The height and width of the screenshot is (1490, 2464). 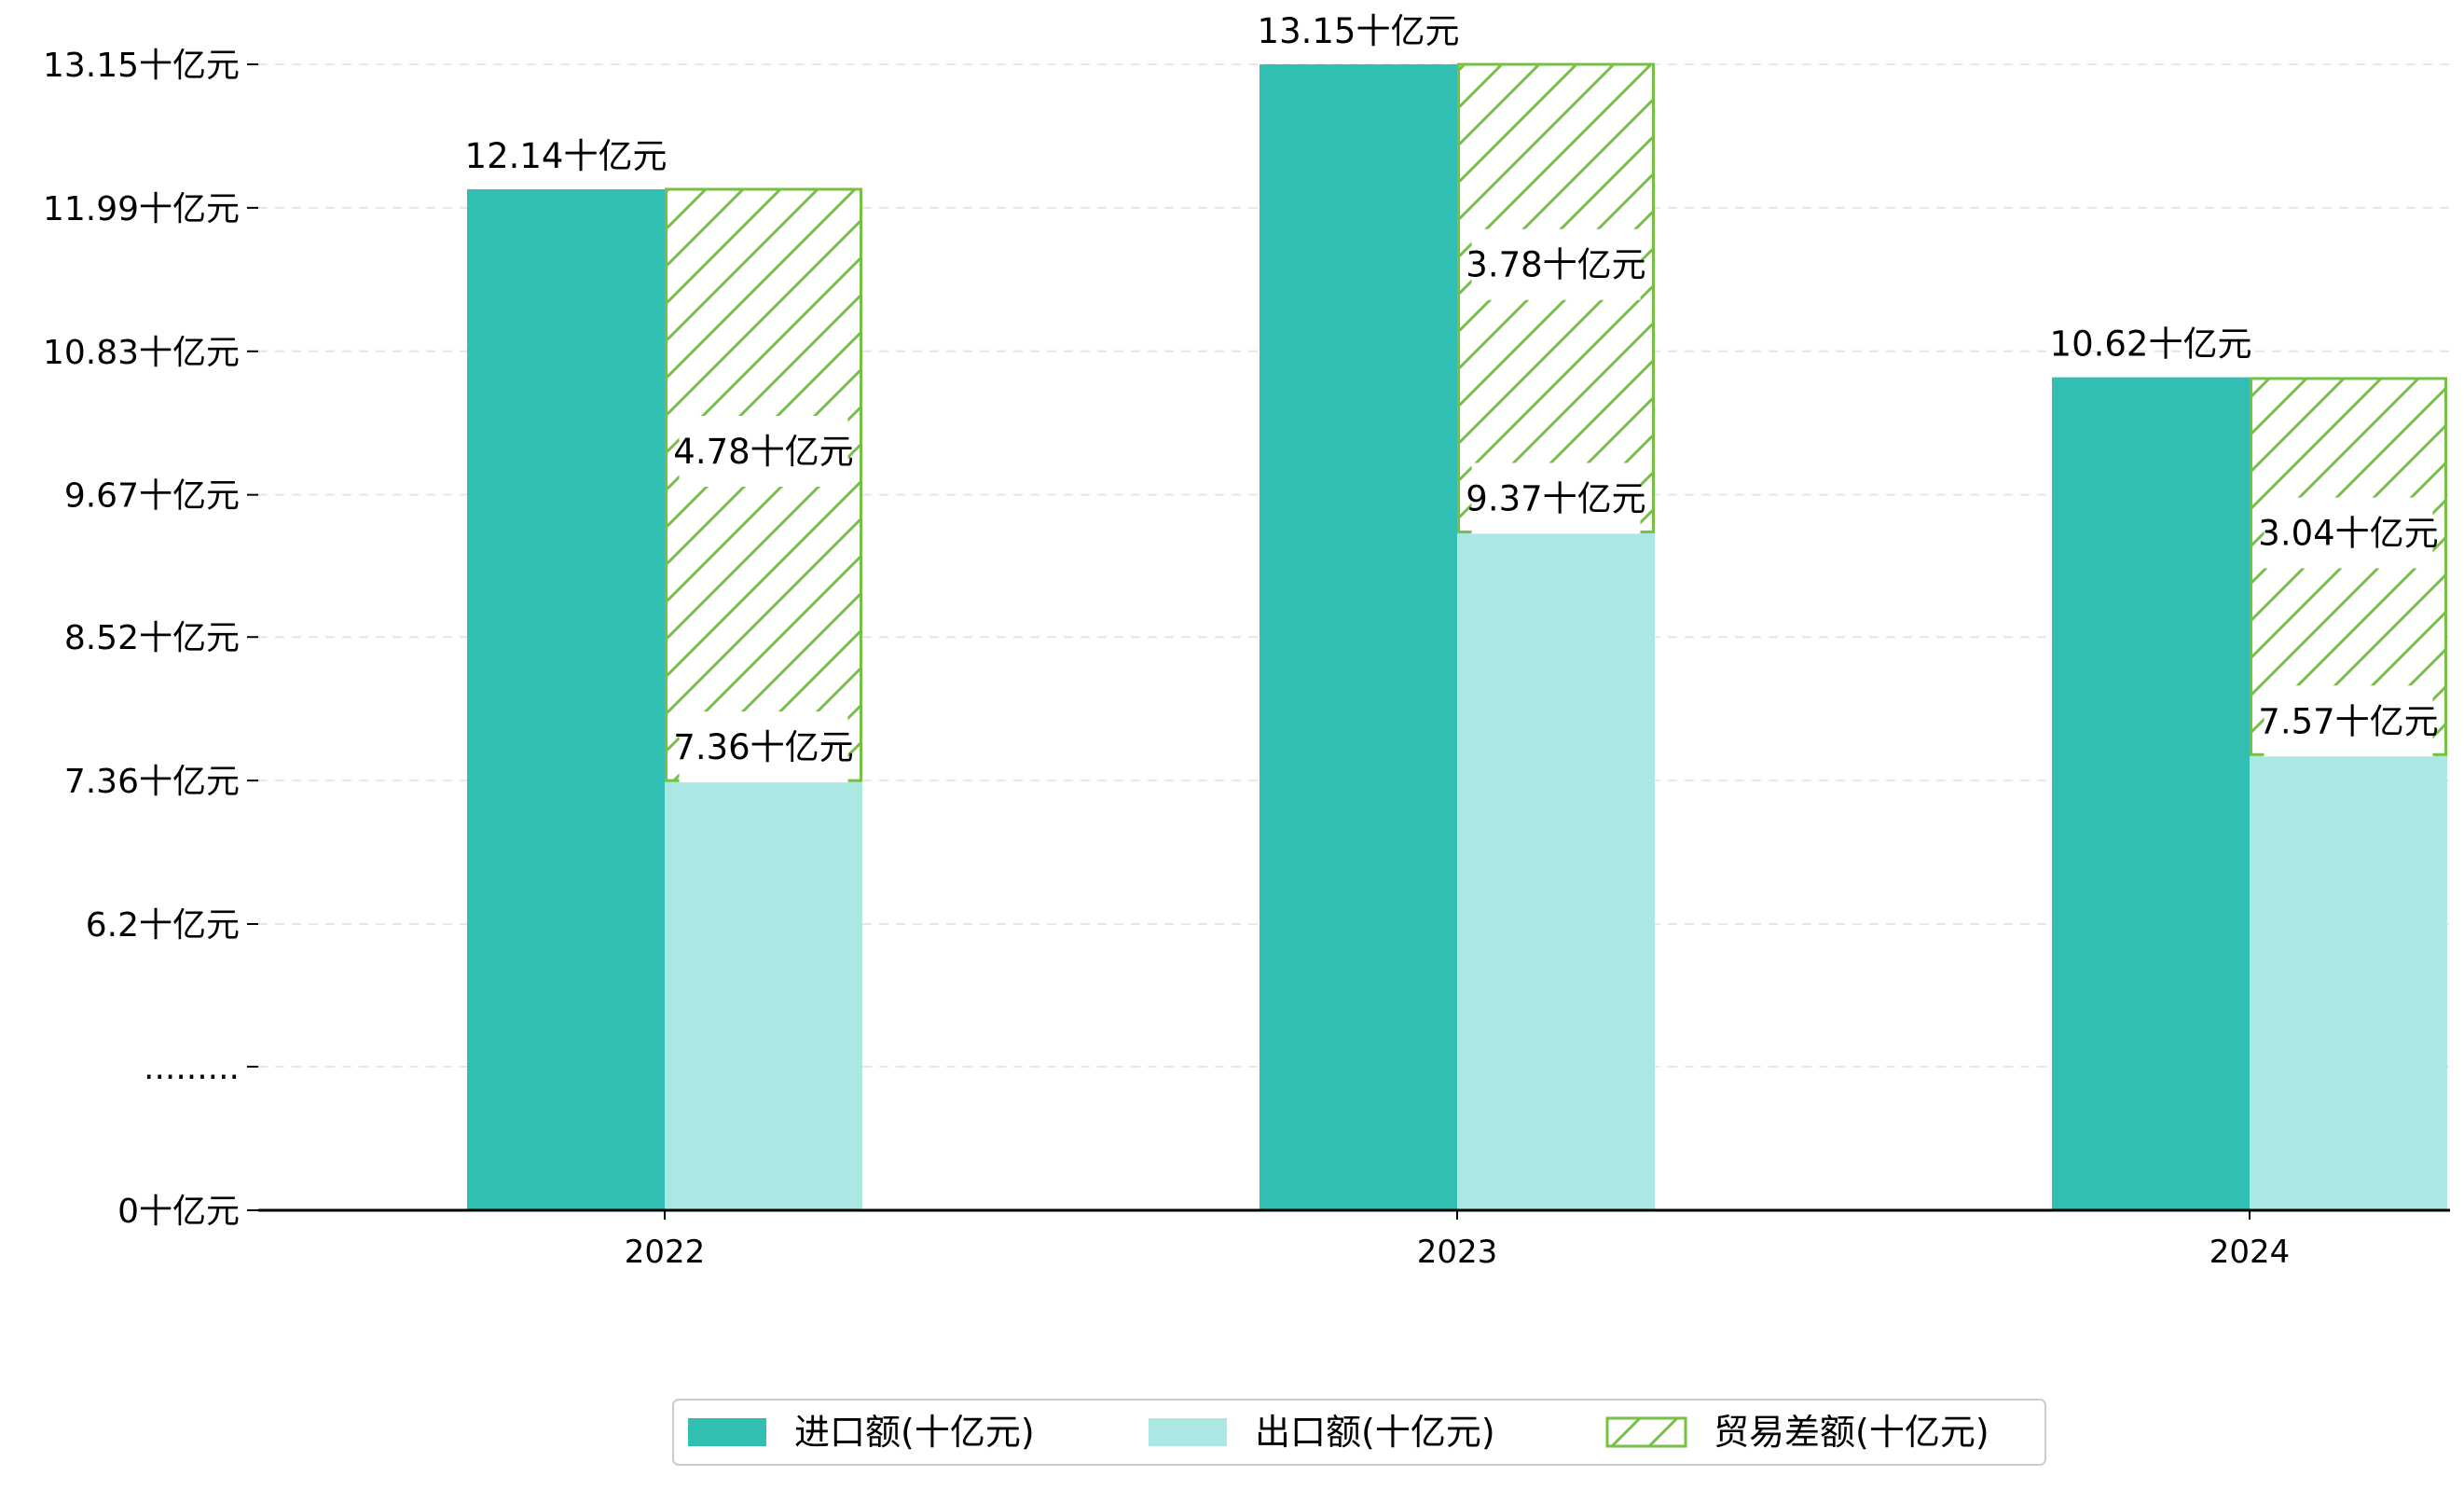 What do you see at coordinates (179, 1212) in the screenshot?
I see `y-tick-label: 0十亿元` at bounding box center [179, 1212].